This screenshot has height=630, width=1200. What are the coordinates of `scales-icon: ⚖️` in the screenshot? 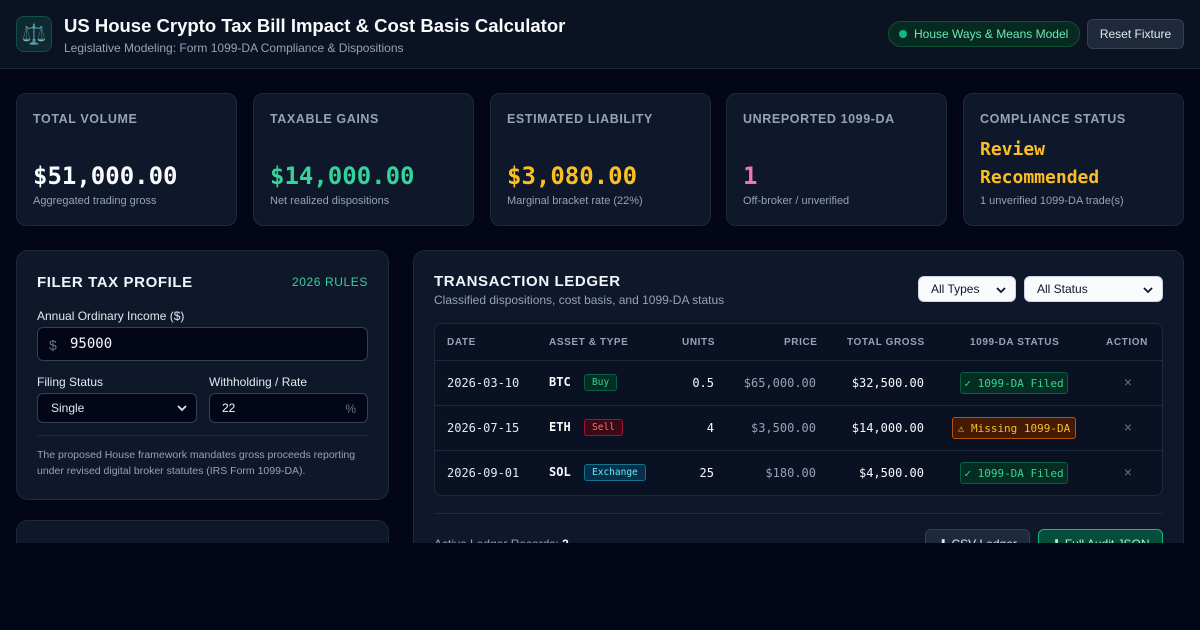 It's located at (34, 34).